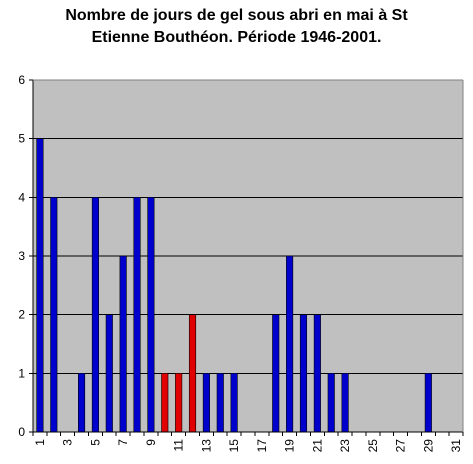 Image resolution: width=473 pixels, height=464 pixels. I want to click on x-tick-label-1: 1, so click(40, 442).